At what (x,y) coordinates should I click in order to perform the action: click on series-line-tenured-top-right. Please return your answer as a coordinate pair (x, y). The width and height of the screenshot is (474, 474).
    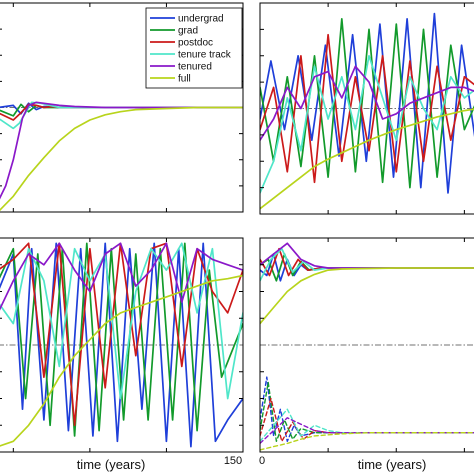
    Looking at the image, I should click on (367, 103).